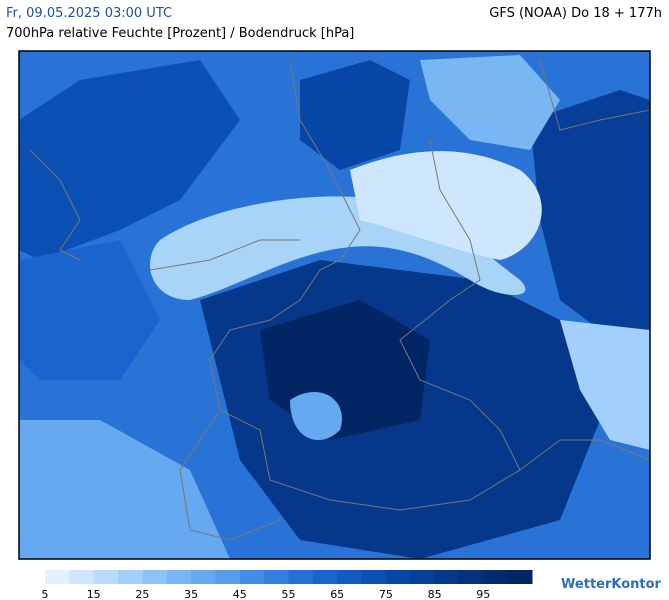  Describe the element at coordinates (142, 594) in the screenshot. I see `legend-label: 25` at that location.